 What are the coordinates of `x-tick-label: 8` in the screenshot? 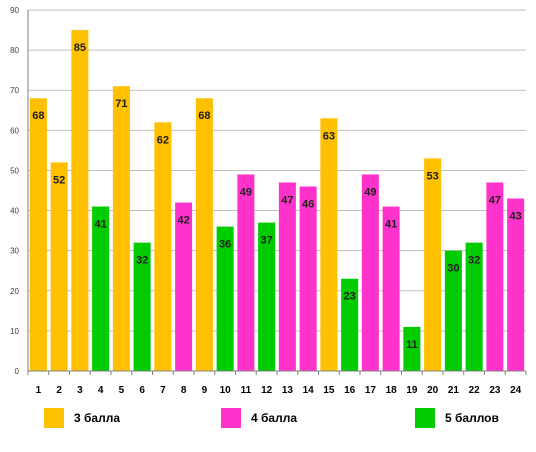 It's located at (184, 390).